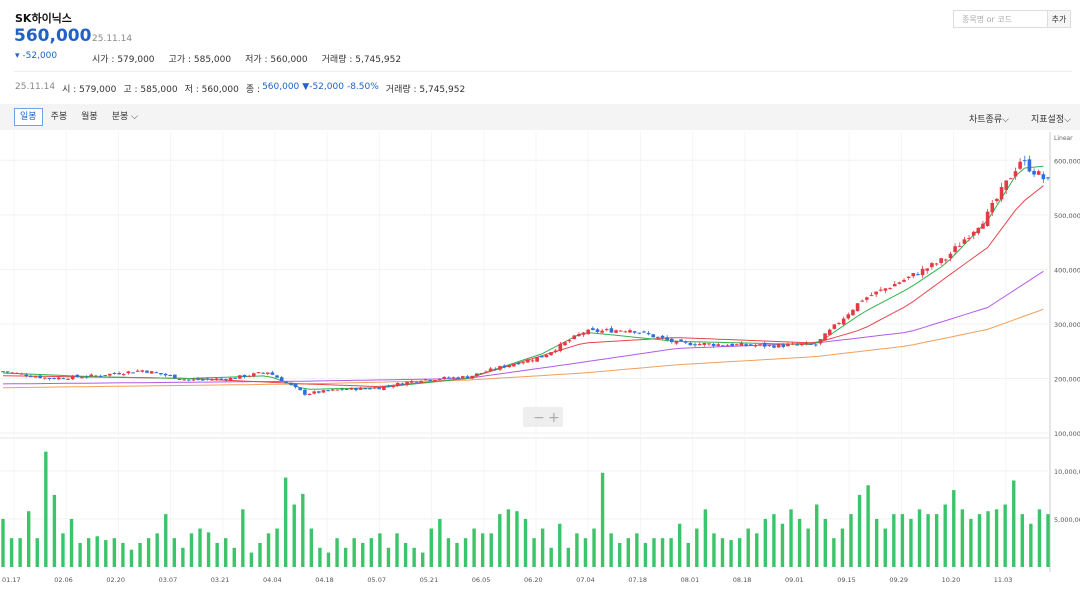 This screenshot has width=1080, height=592. What do you see at coordinates (125, 117) in the screenshot?
I see `tab-minute: 분봉 ⌵` at bounding box center [125, 117].